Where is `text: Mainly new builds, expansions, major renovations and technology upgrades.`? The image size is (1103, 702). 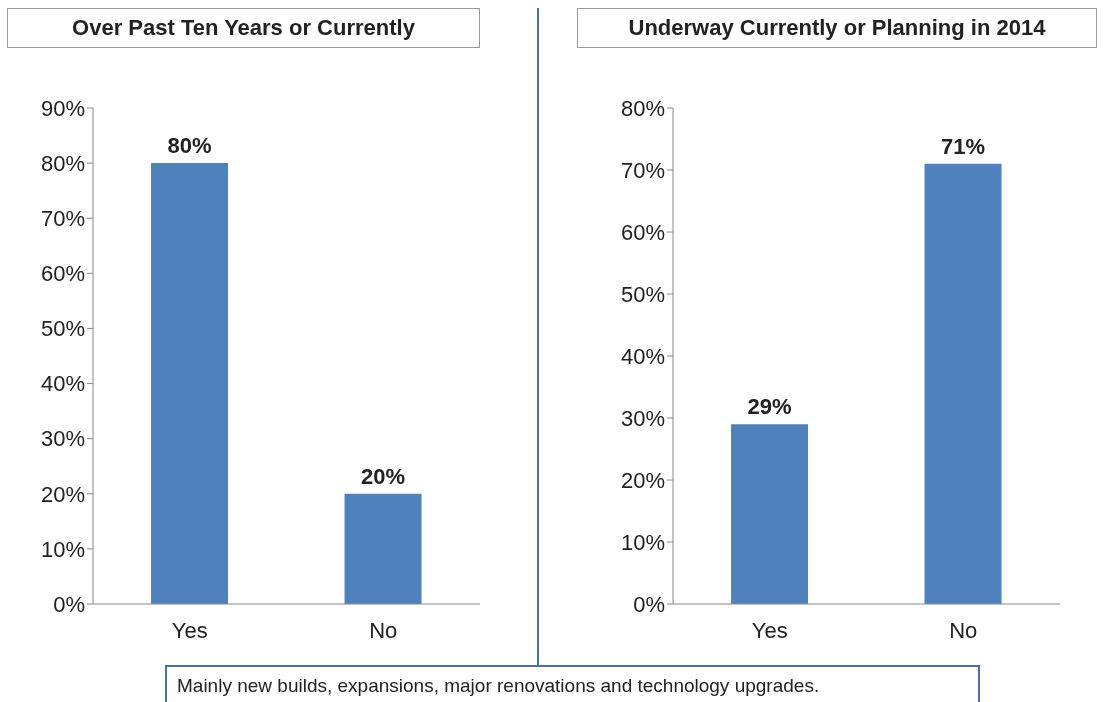
text: Mainly new builds, expansions, major renovations and technology upgrades. is located at coordinates (498, 685).